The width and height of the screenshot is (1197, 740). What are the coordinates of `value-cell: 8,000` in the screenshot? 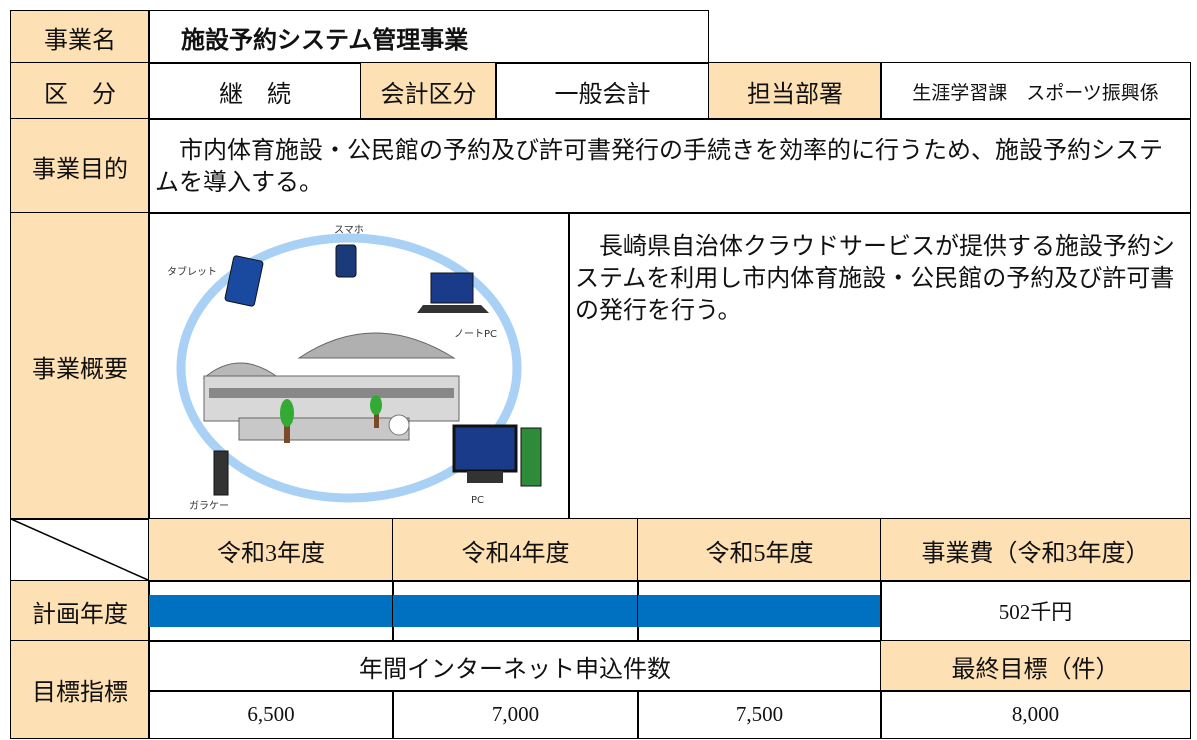 It's located at (1035, 714).